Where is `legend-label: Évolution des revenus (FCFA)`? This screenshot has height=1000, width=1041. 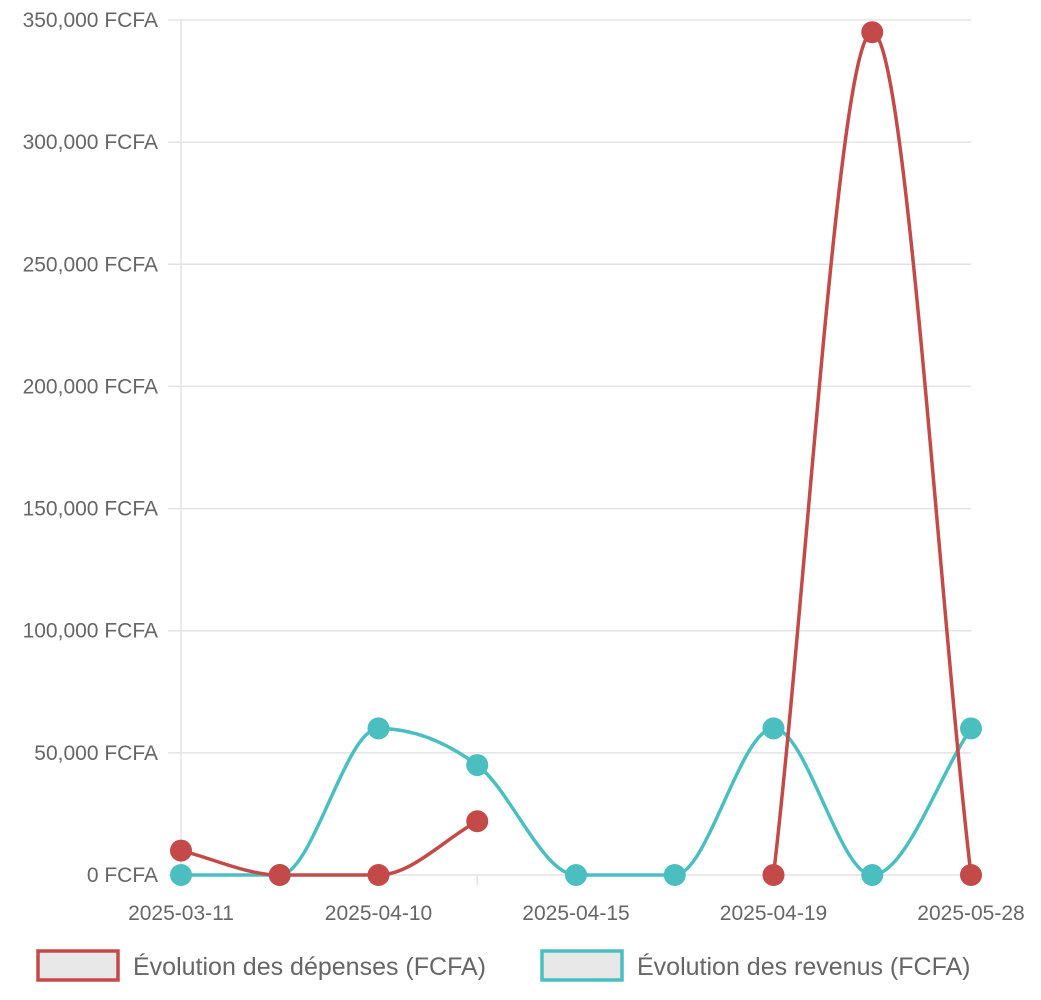 legend-label: Évolution des revenus (FCFA) is located at coordinates (803, 966).